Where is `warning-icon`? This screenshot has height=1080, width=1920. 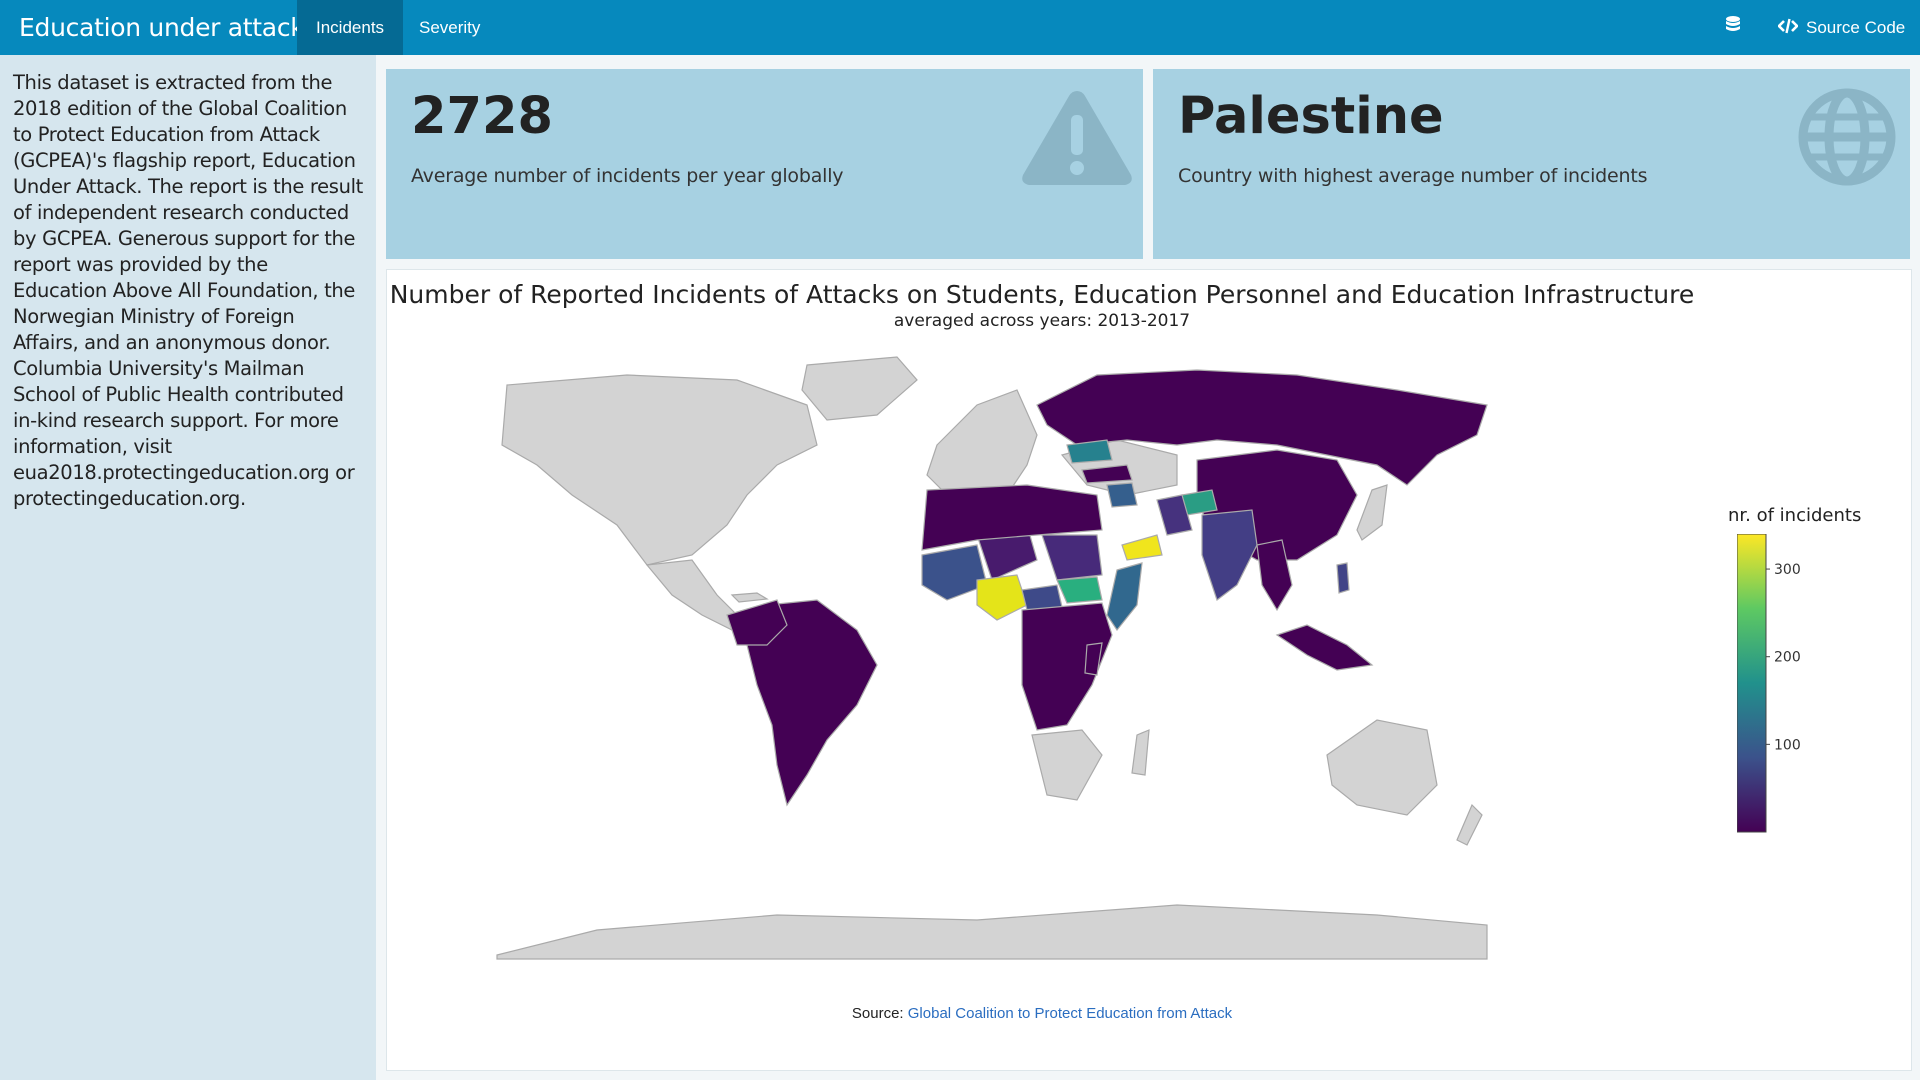
warning-icon is located at coordinates (1077, 139).